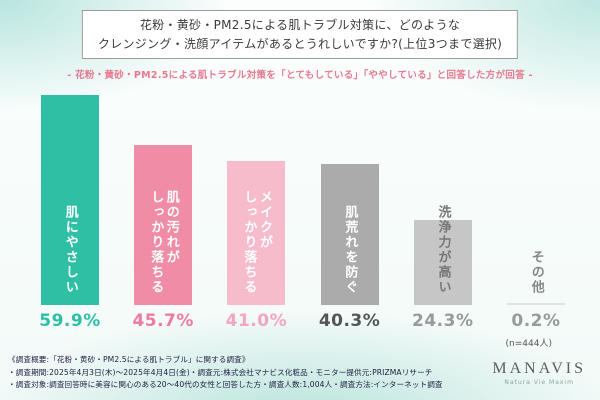  What do you see at coordinates (539, 368) in the screenshot?
I see `manavis-logo-wordmark: MANAVIS` at bounding box center [539, 368].